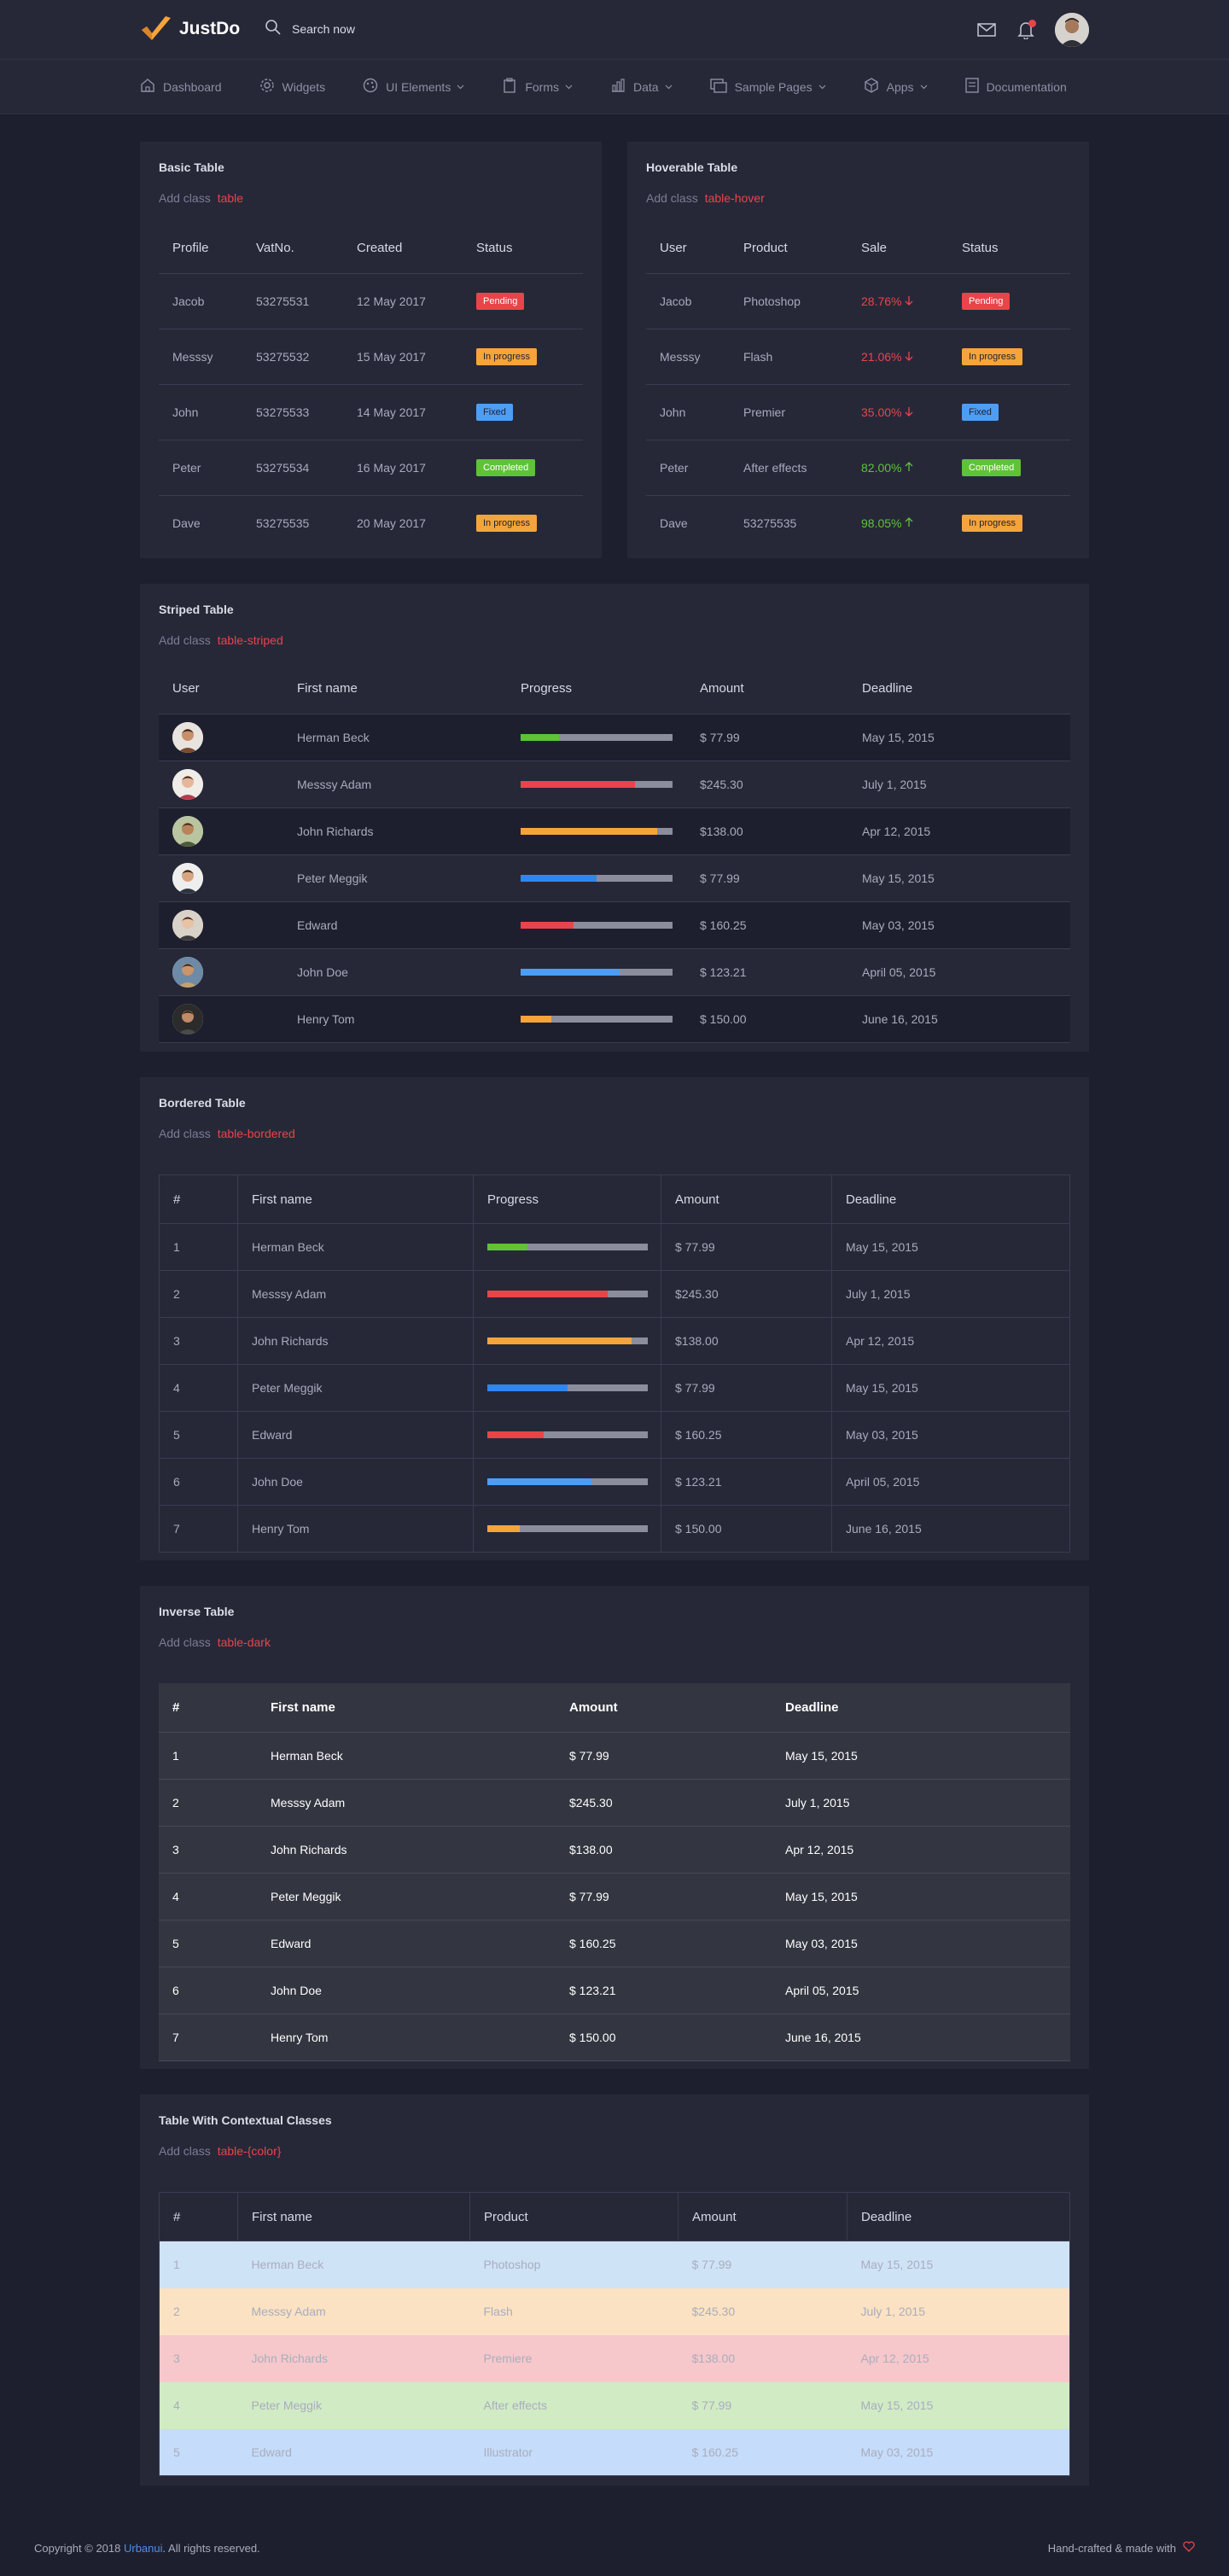  I want to click on product-cell: Photoshop, so click(788, 301).